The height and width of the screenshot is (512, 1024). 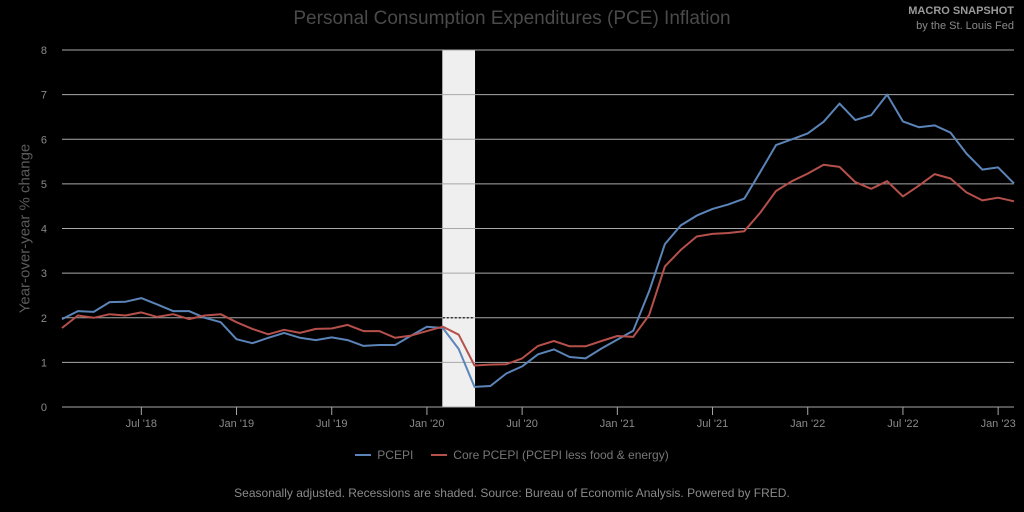 What do you see at coordinates (426, 424) in the screenshot?
I see `x-tick-label: Jan '20` at bounding box center [426, 424].